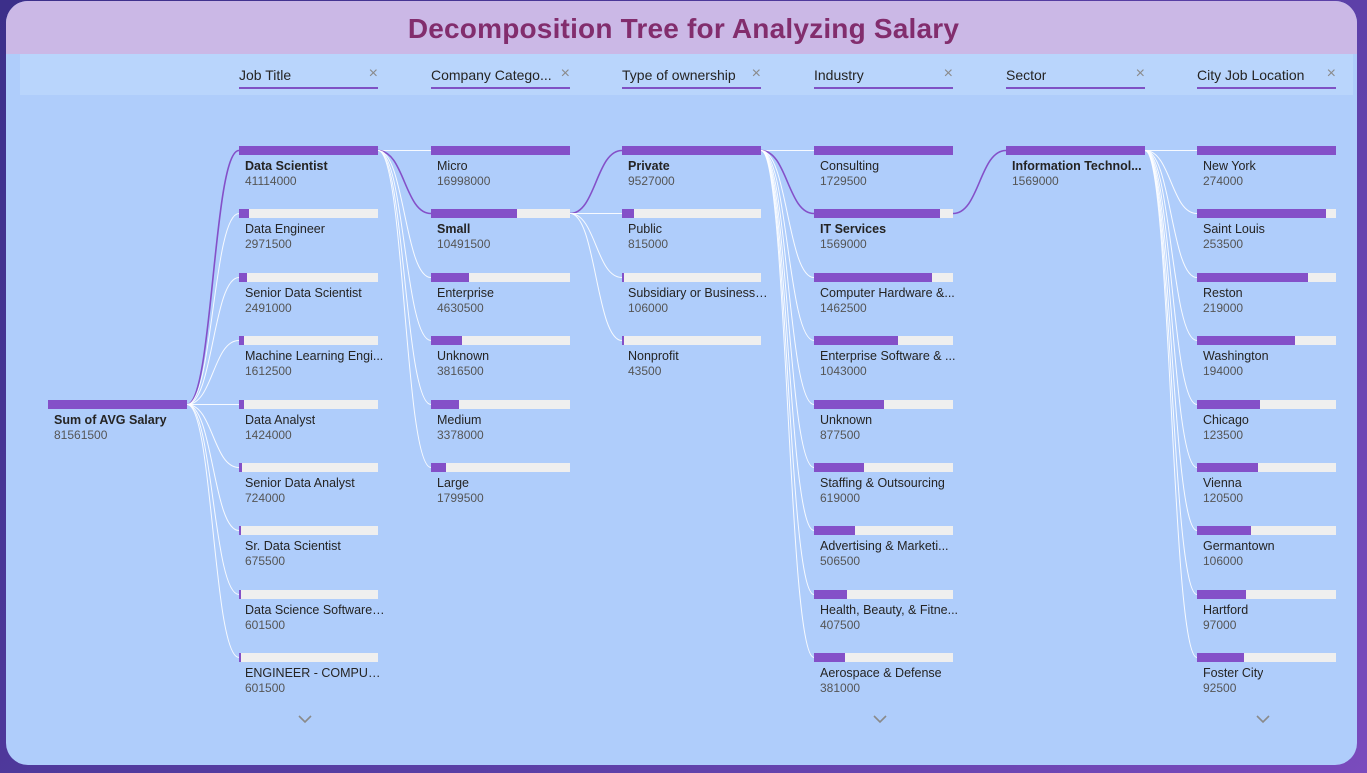 The image size is (1367, 773). What do you see at coordinates (1223, 371) in the screenshot?
I see `node-value: 194000` at bounding box center [1223, 371].